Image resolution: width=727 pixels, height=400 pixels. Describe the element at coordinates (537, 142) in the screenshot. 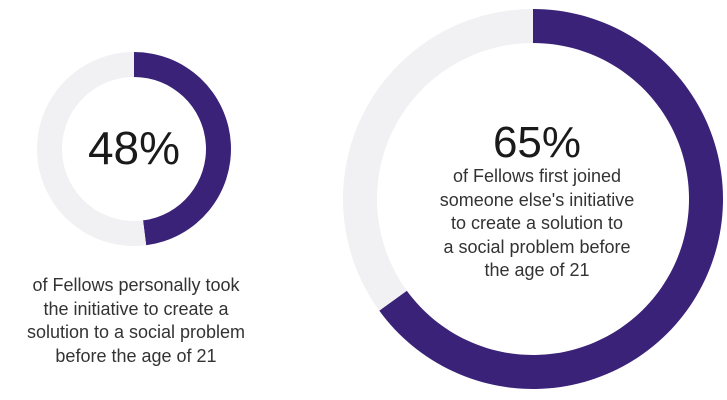

I see `large-donut-percentage: 65%` at that location.